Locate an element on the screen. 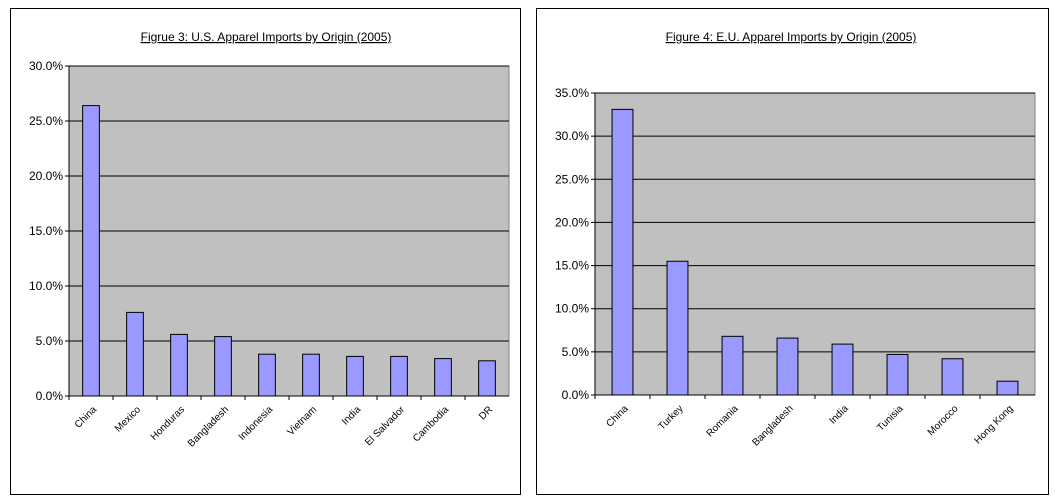 Image resolution: width=1055 pixels, height=497 pixels. x-tick-label: Turkey is located at coordinates (670, 417).